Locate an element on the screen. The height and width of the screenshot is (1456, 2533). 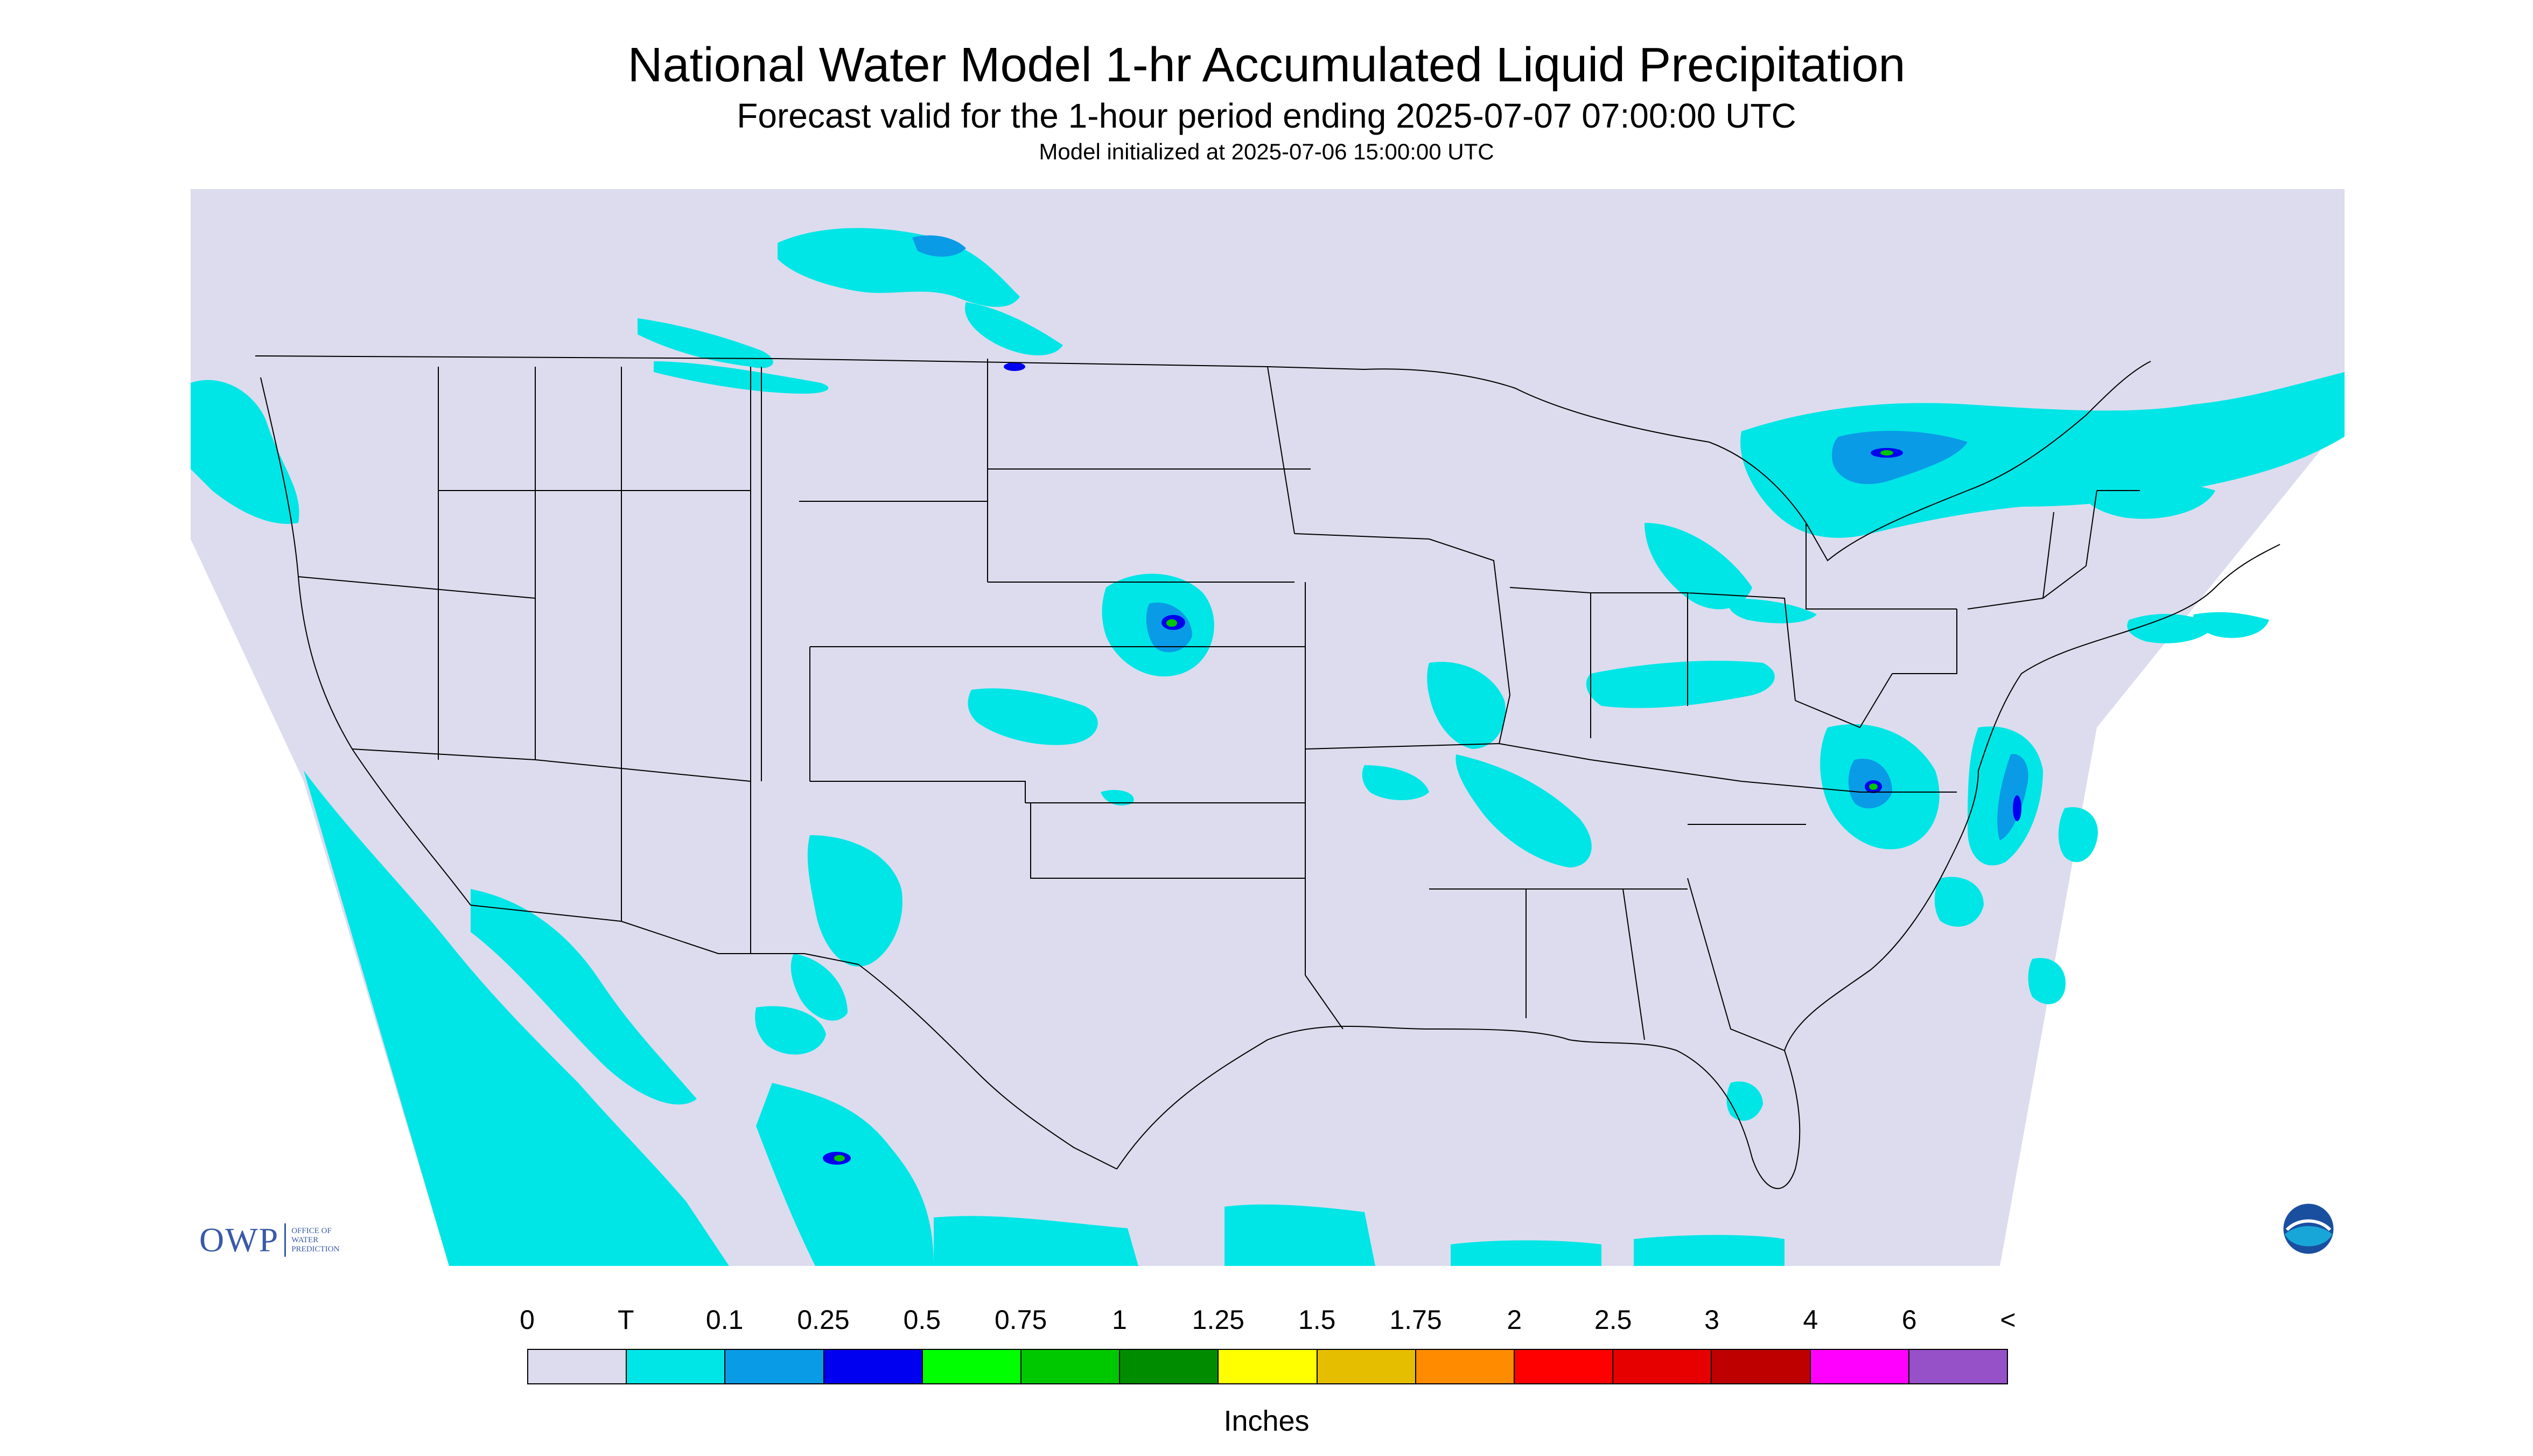
precip-new-england is located at coordinates (2171, 628).